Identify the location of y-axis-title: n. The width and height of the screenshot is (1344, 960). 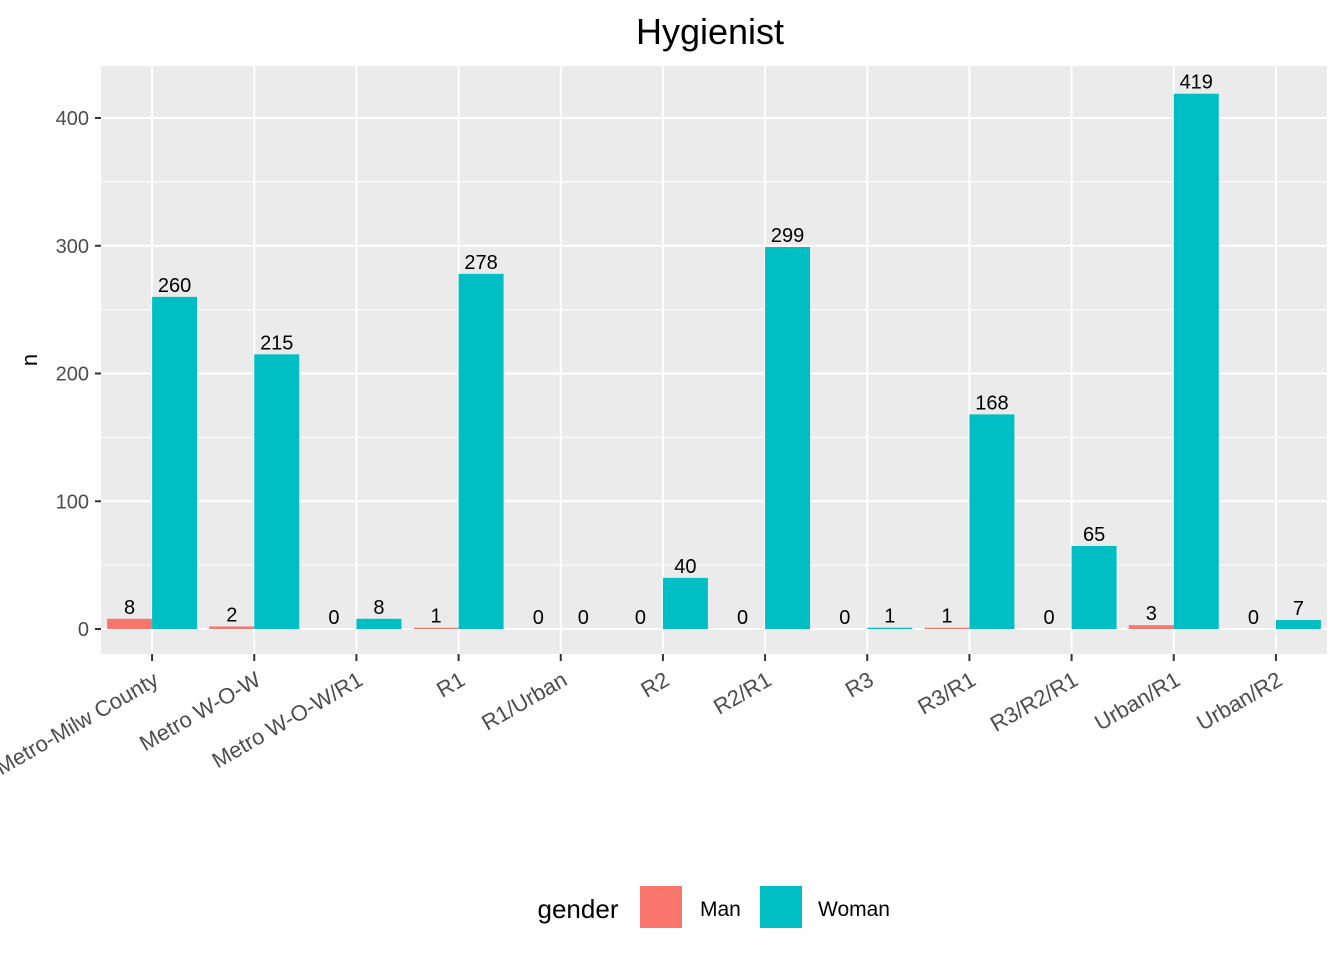
(29, 360).